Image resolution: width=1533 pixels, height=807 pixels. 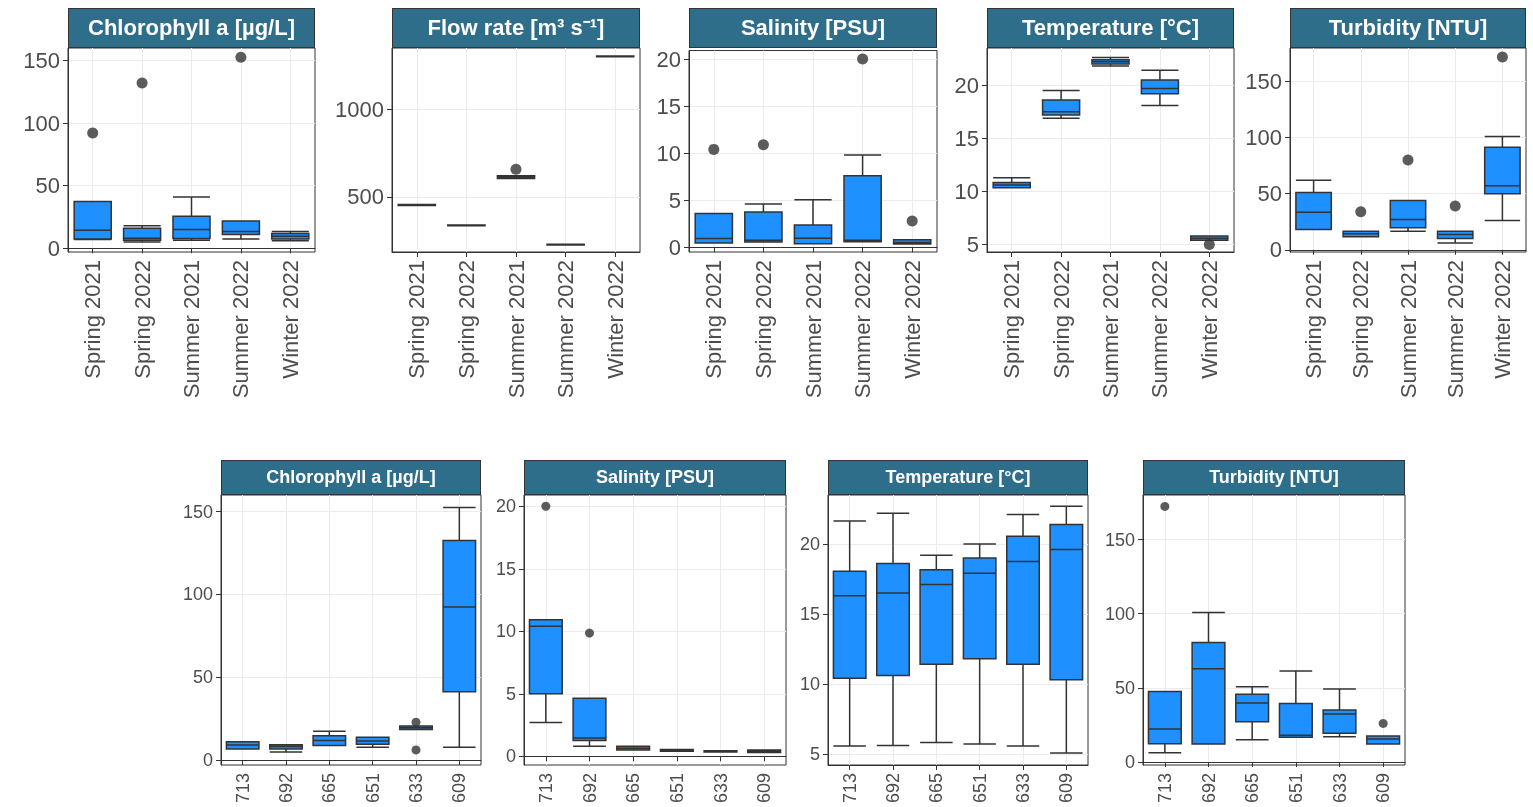 What do you see at coordinates (516, 28) in the screenshot?
I see `chart-title: Flow rate [m³ s⁻¹]` at bounding box center [516, 28].